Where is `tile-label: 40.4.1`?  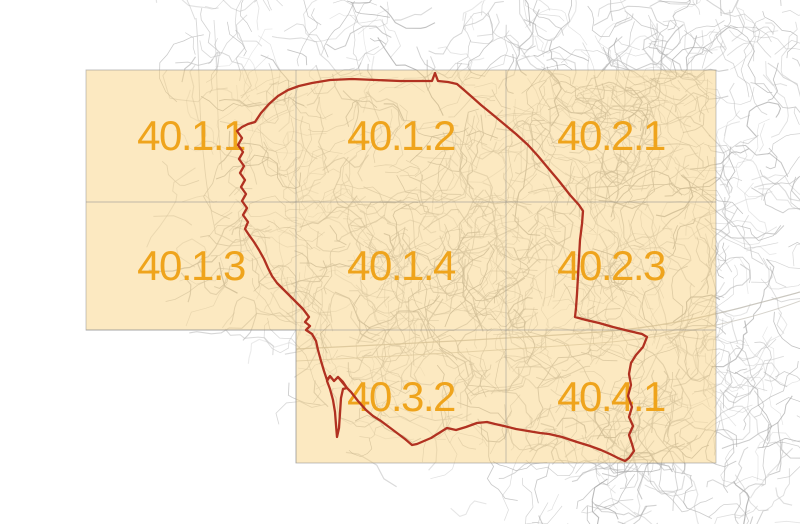 tile-label: 40.4.1 is located at coordinates (611, 396).